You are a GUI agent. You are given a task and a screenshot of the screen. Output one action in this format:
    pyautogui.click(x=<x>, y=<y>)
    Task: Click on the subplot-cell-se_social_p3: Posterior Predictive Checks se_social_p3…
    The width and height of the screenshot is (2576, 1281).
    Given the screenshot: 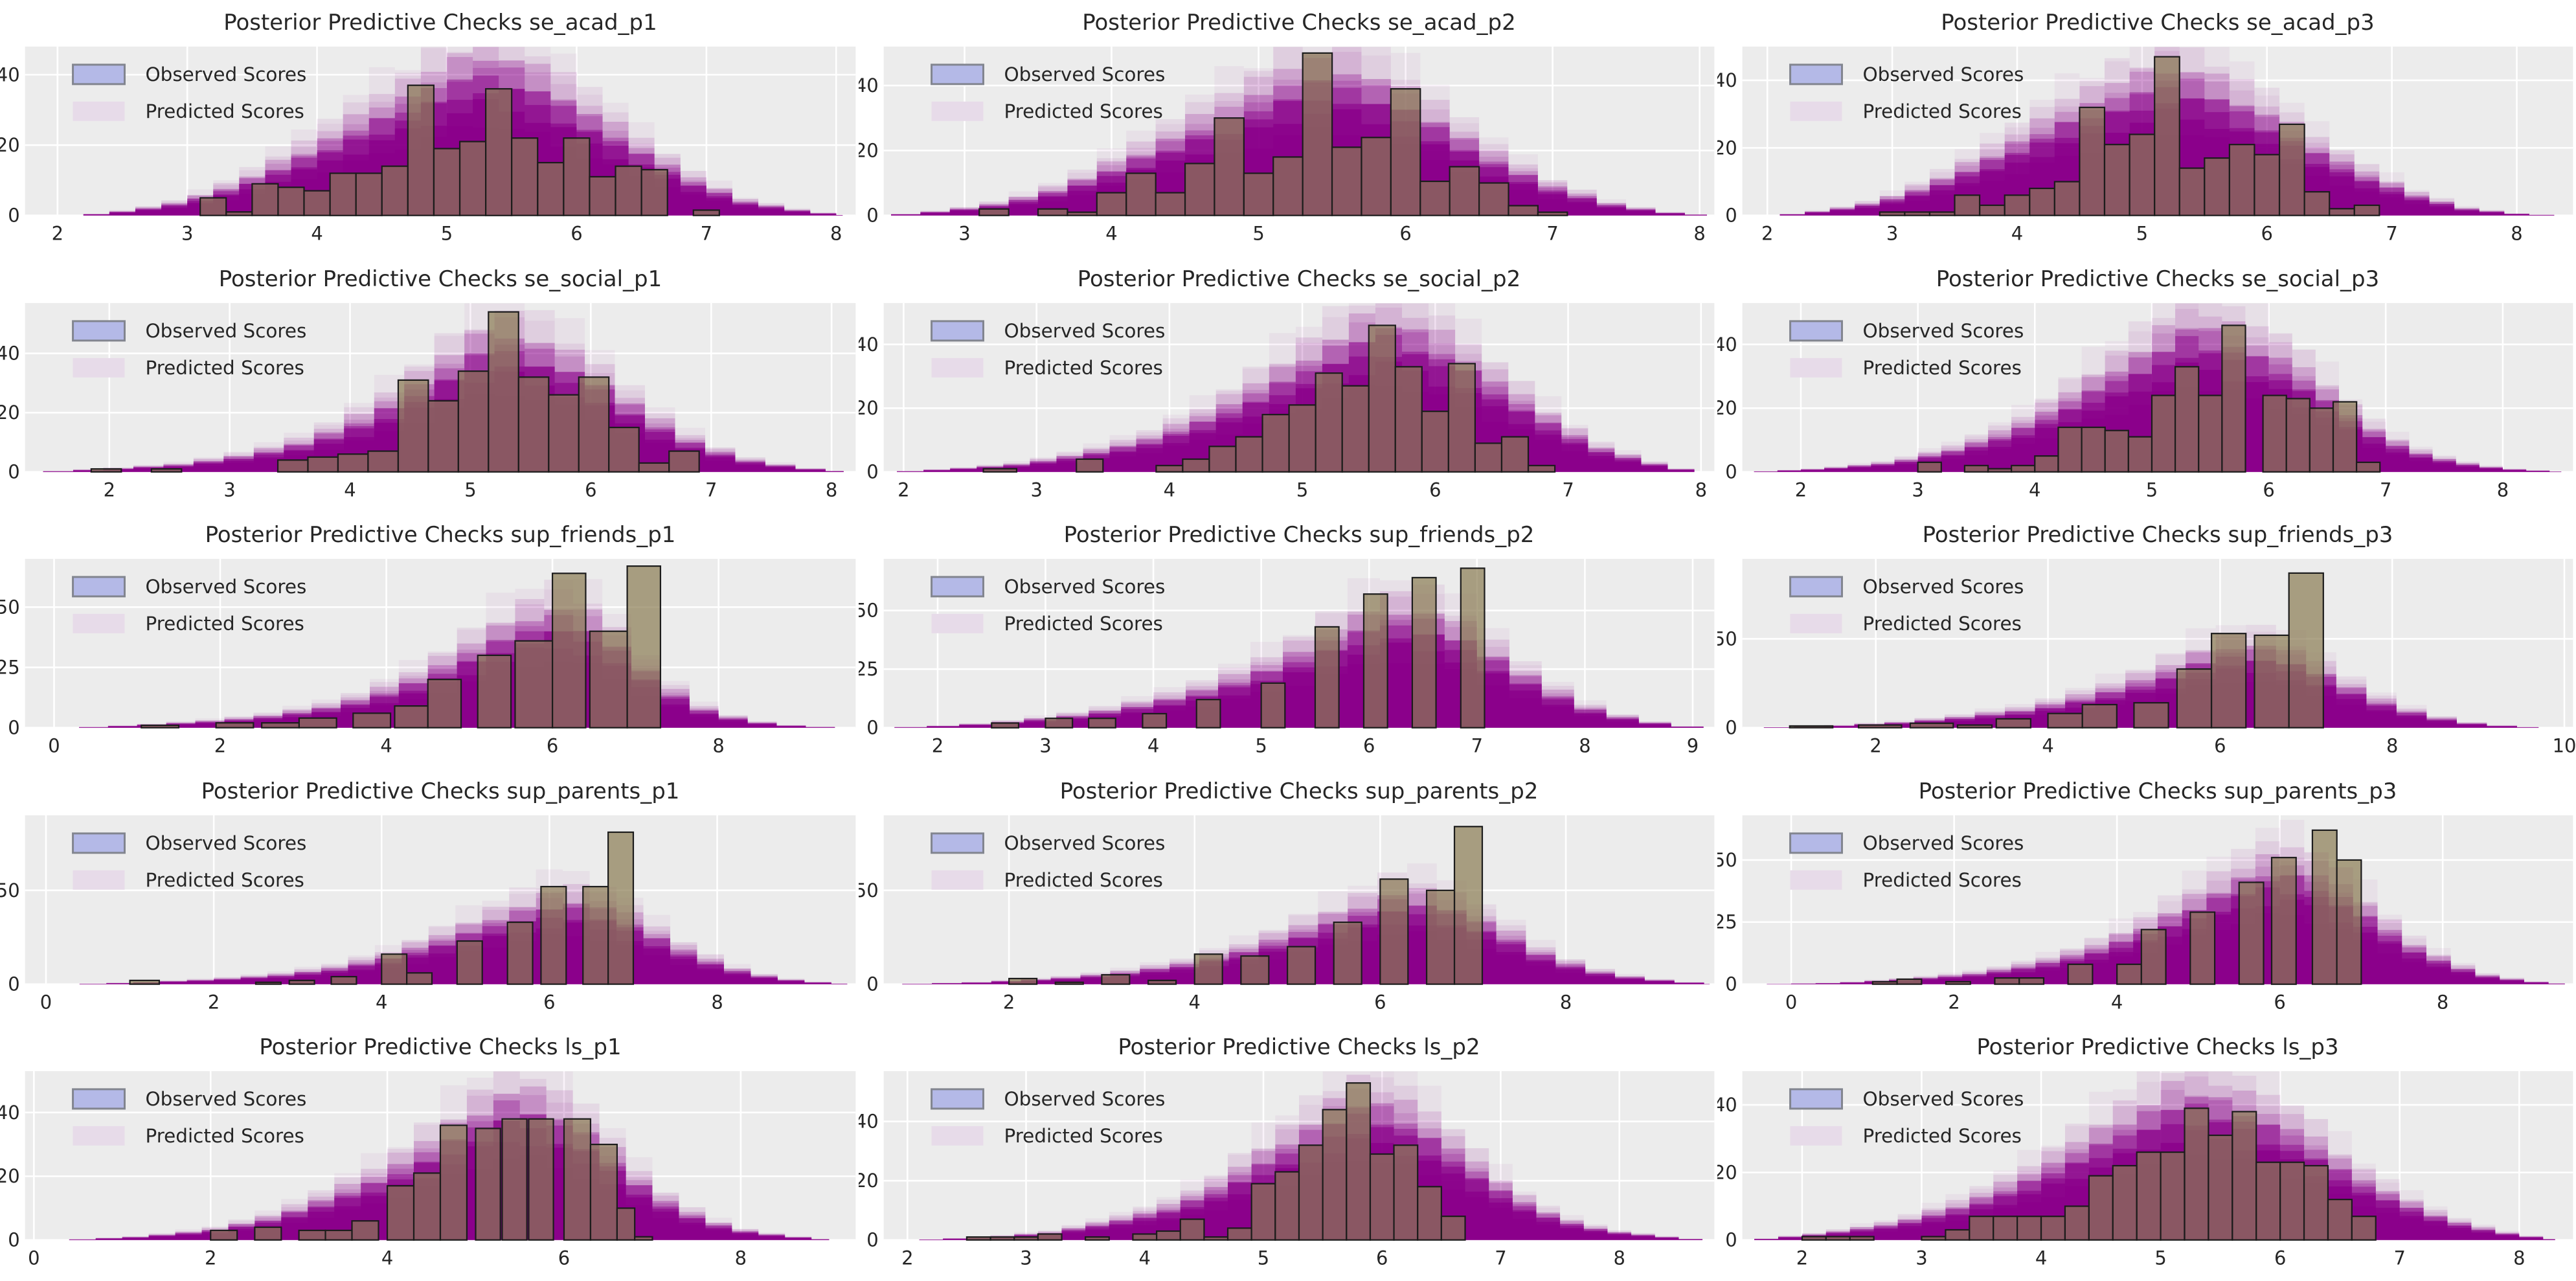 What is the action you would take?
    pyautogui.click(x=2146, y=384)
    